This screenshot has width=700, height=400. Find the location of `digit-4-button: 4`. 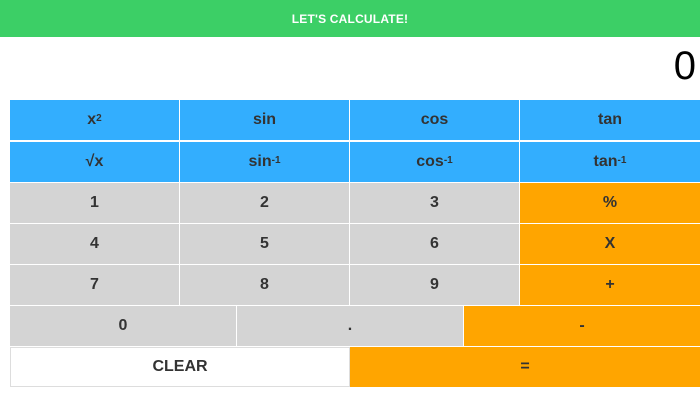

digit-4-button: 4 is located at coordinates (95, 244).